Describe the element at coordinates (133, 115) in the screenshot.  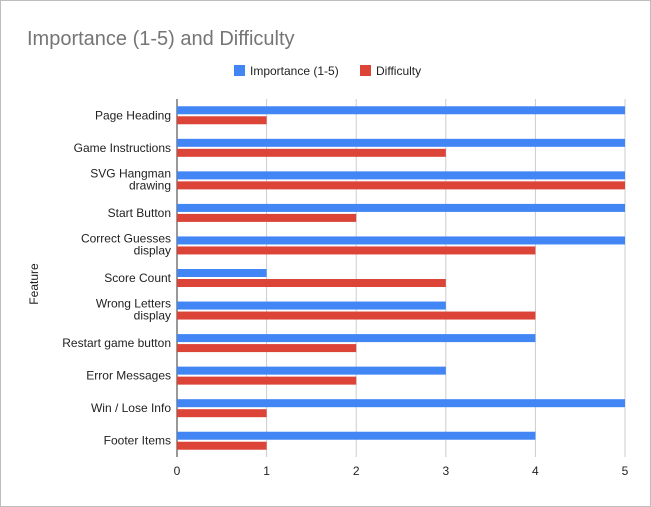
I see `category-label-0: Page Heading` at that location.